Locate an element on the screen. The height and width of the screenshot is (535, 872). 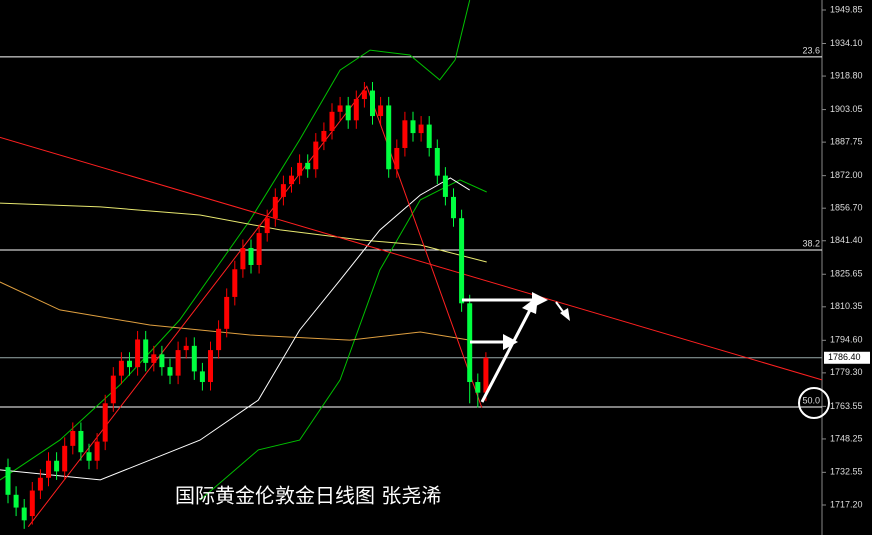
current-price-box is located at coordinates (847, 357).